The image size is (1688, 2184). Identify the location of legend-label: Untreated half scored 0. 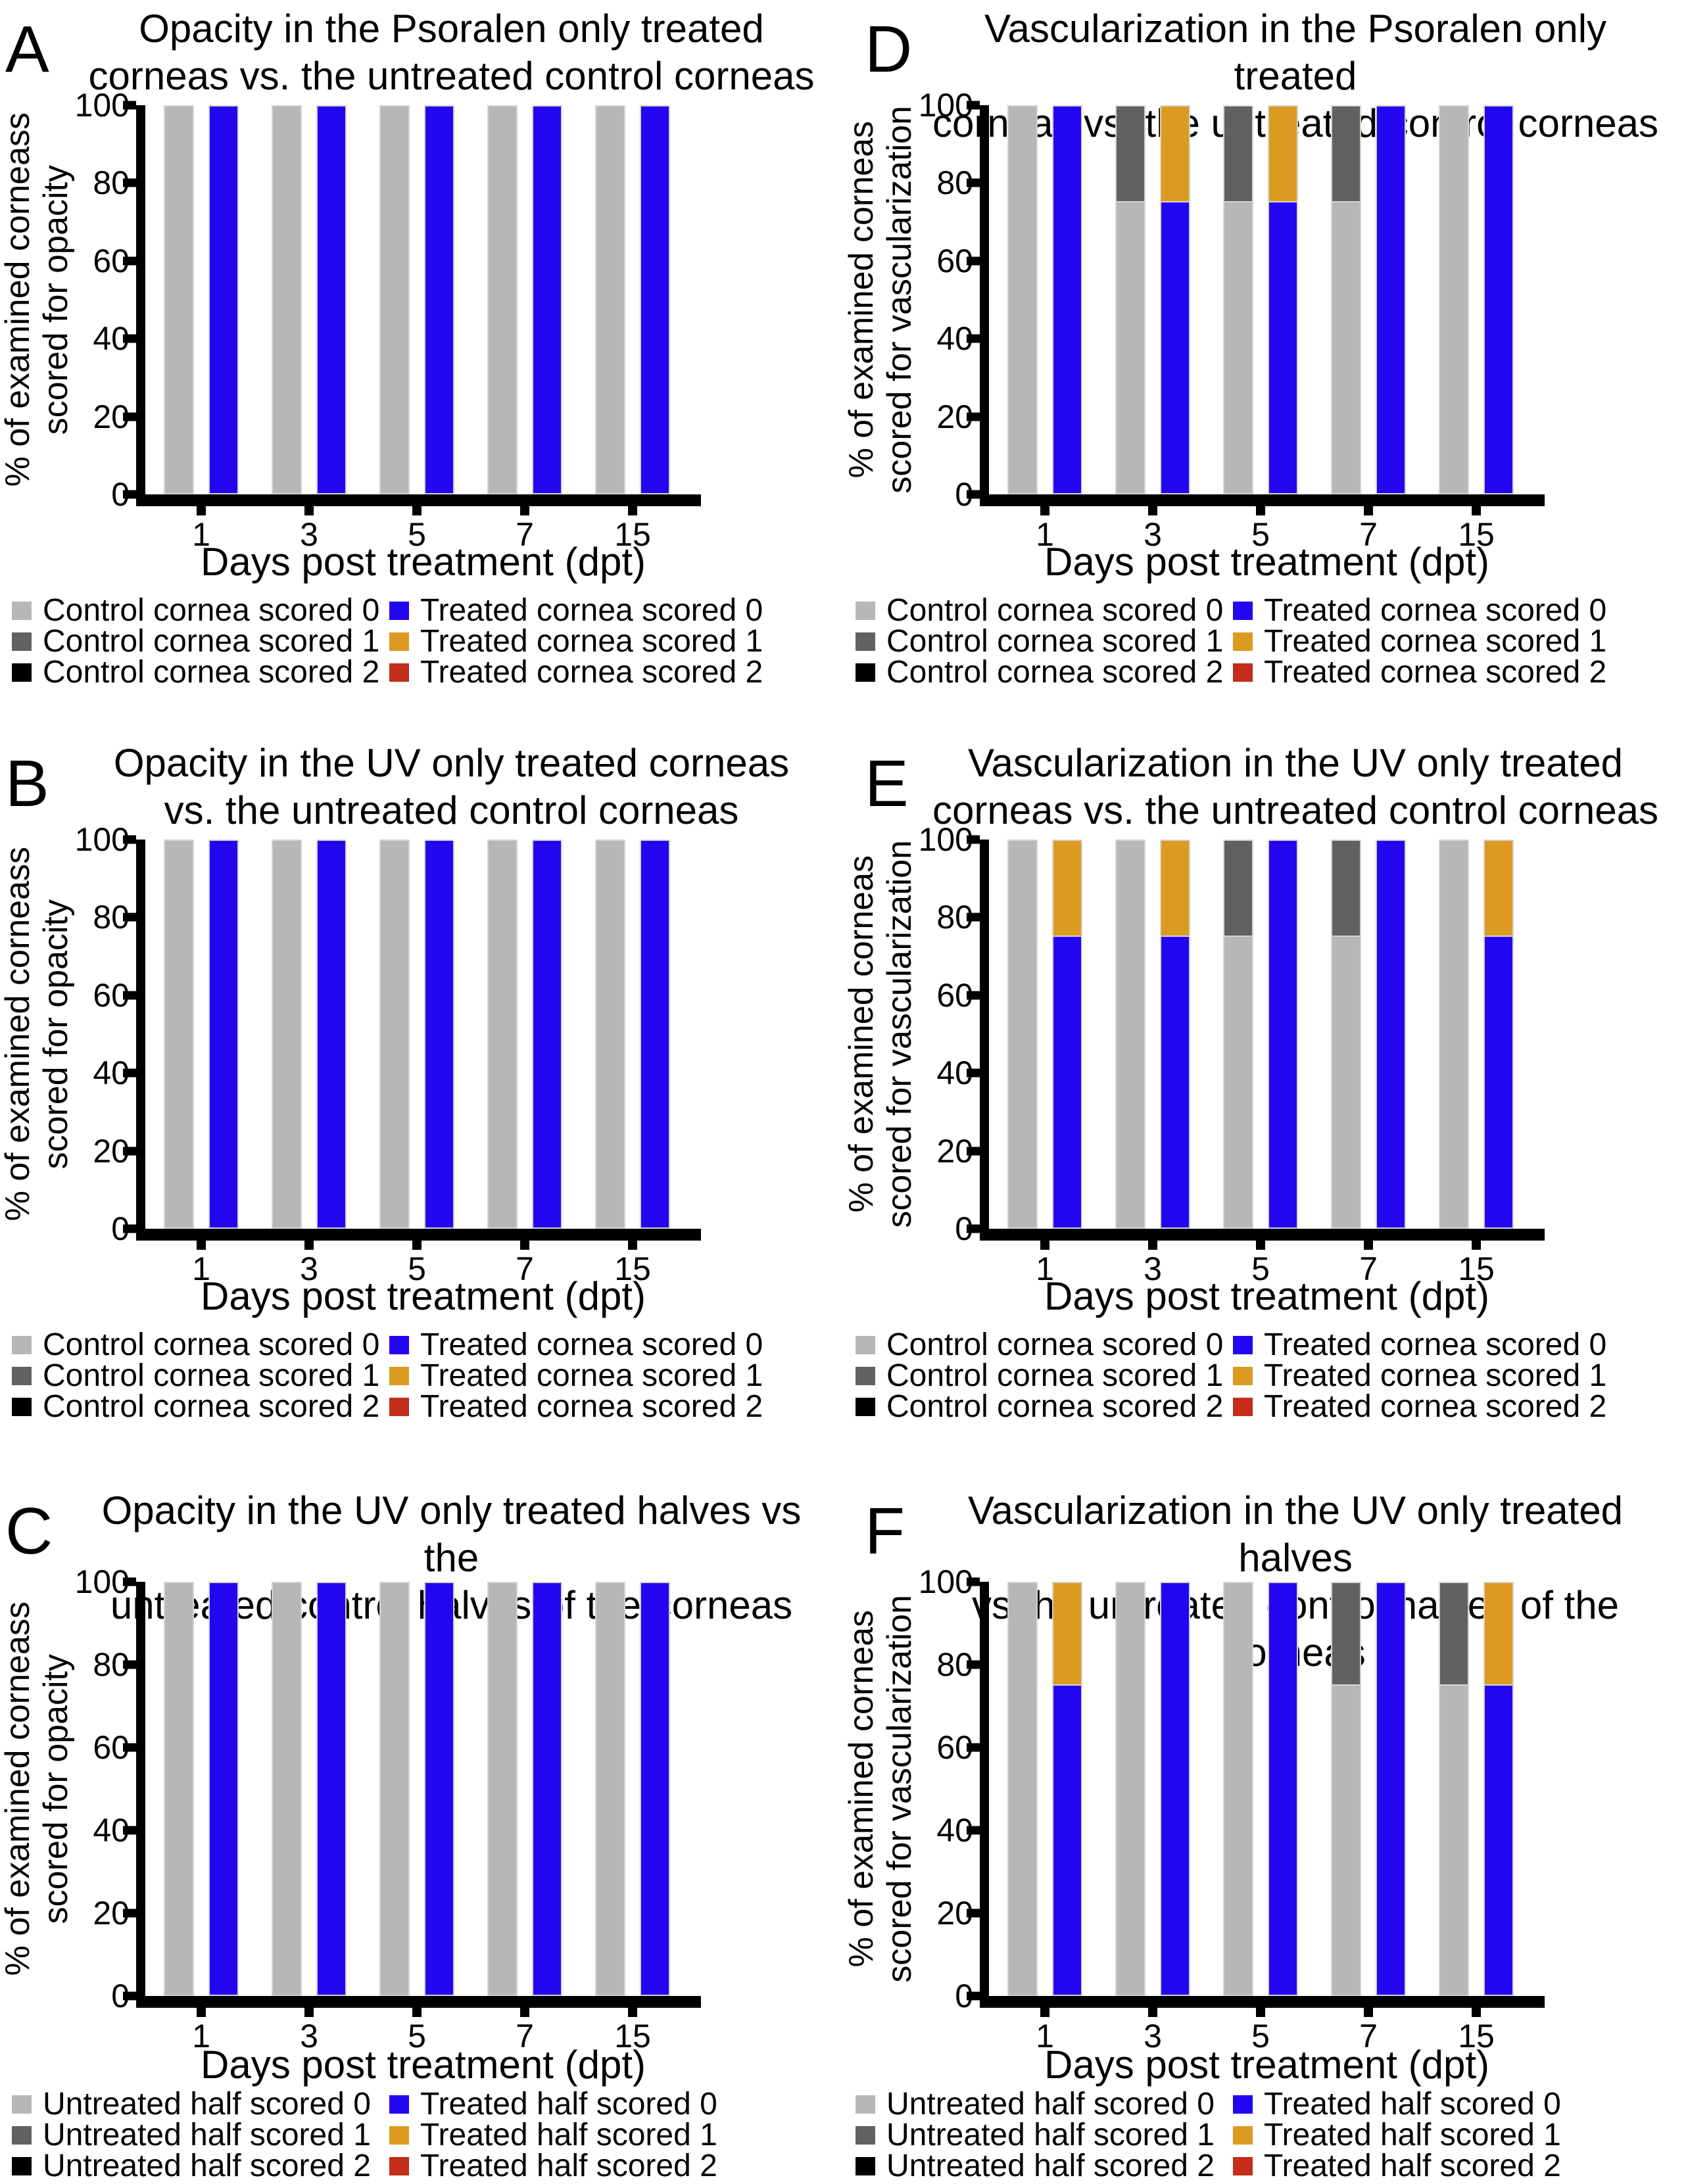
(1050, 2104).